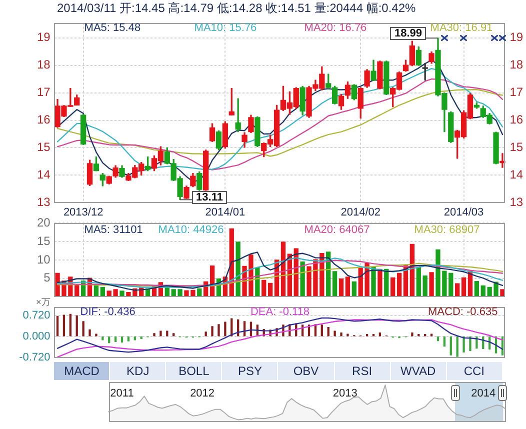 This screenshot has height=429, width=526. I want to click on tab: PSY, so click(250, 371).